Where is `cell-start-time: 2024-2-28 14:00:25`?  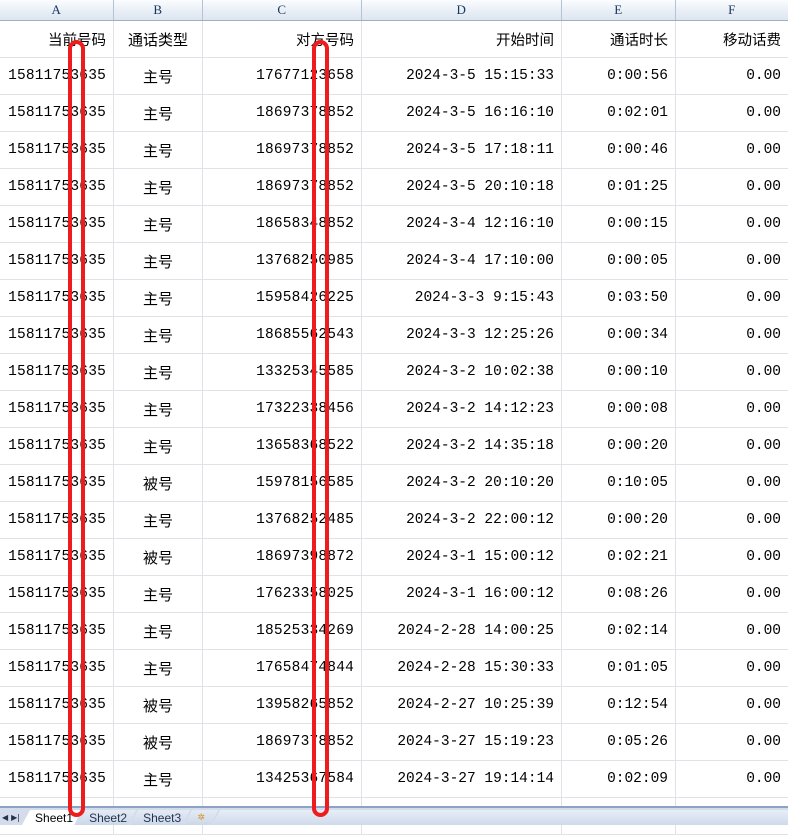 cell-start-time: 2024-2-28 14:00:25 is located at coordinates (462, 631).